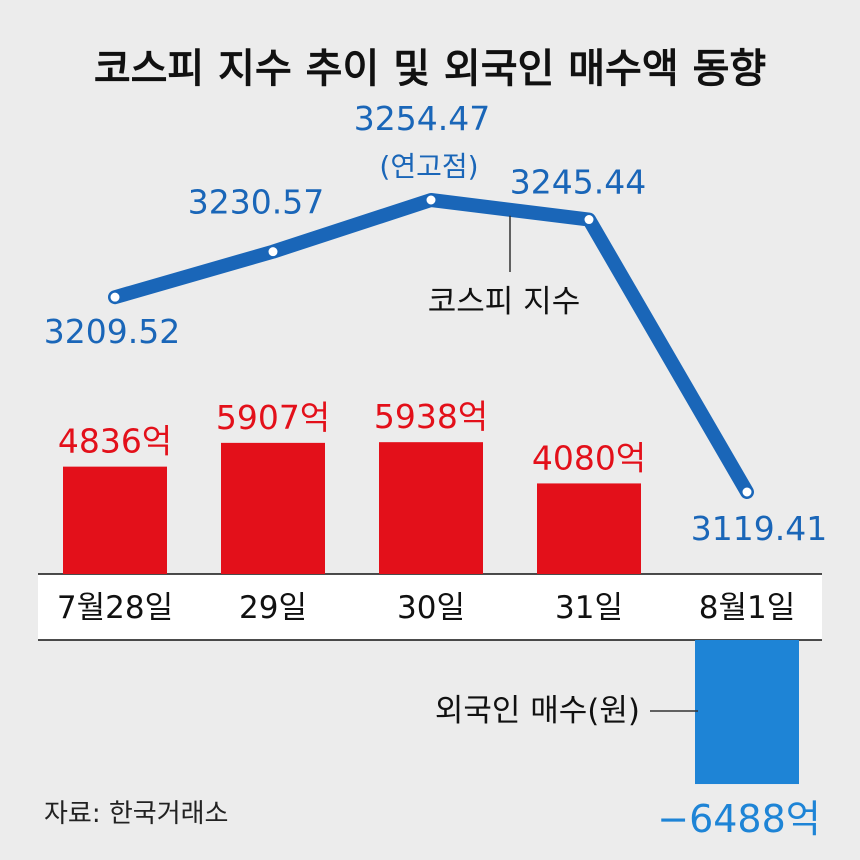  Describe the element at coordinates (504, 302) in the screenshot. I see `line-series-label: 코스피 지수` at that location.